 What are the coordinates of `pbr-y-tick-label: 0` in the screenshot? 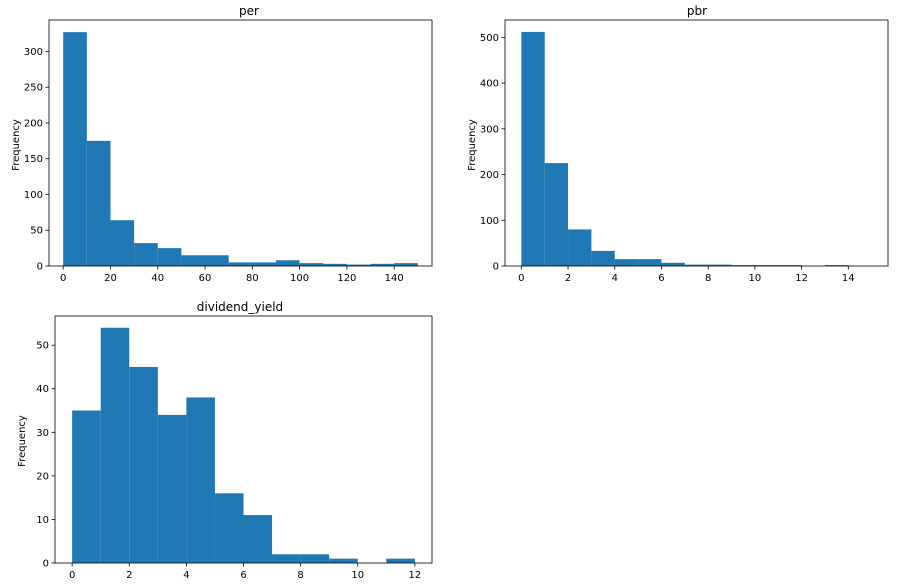 It's located at (496, 267).